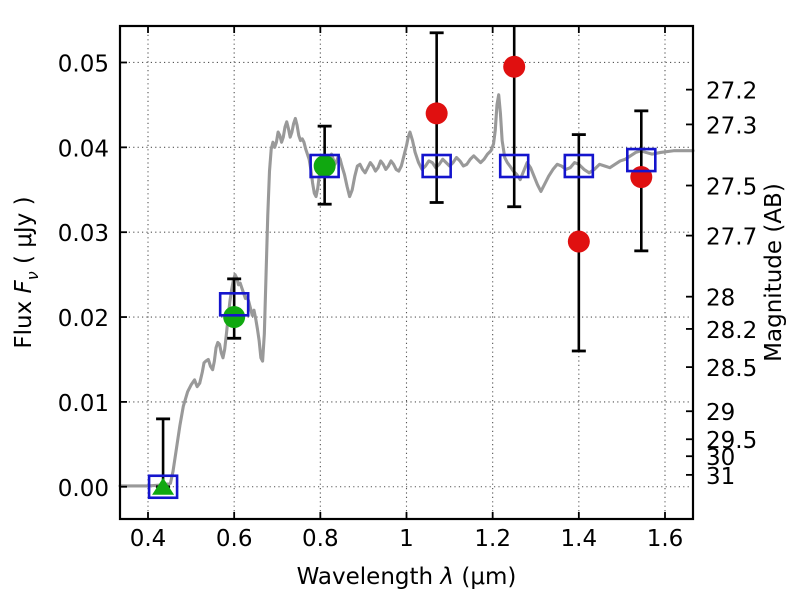 The height and width of the screenshot is (600, 800). What do you see at coordinates (234, 539) in the screenshot?
I see `x-tick-label-0.6: 0.6` at bounding box center [234, 539].